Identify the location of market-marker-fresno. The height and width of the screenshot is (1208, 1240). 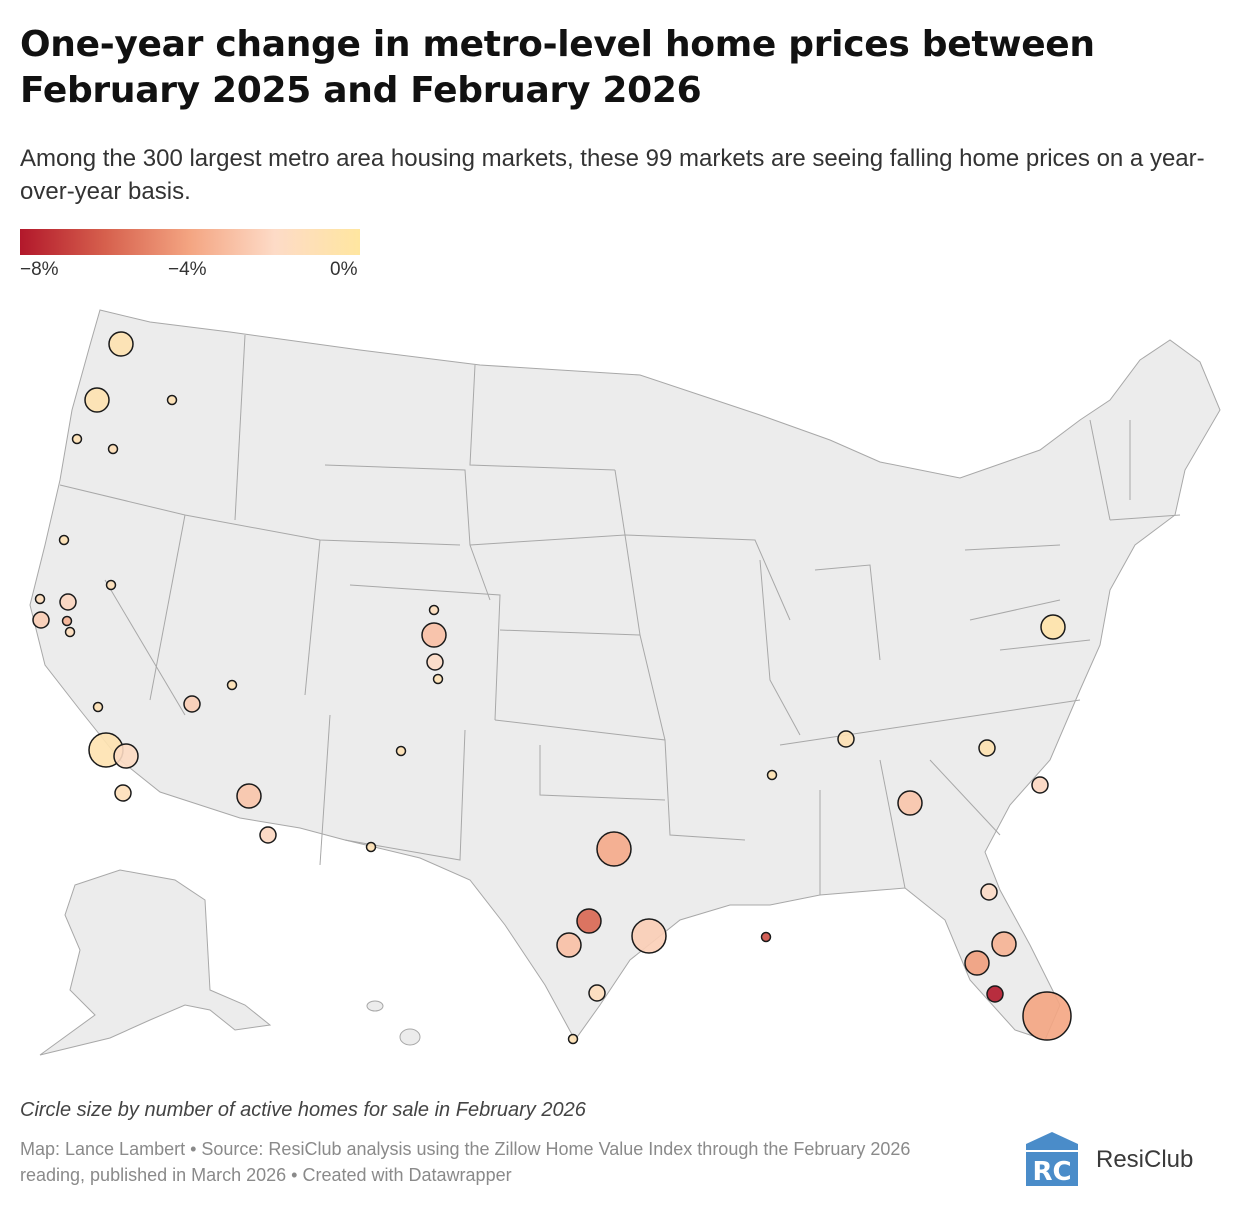
(98, 707).